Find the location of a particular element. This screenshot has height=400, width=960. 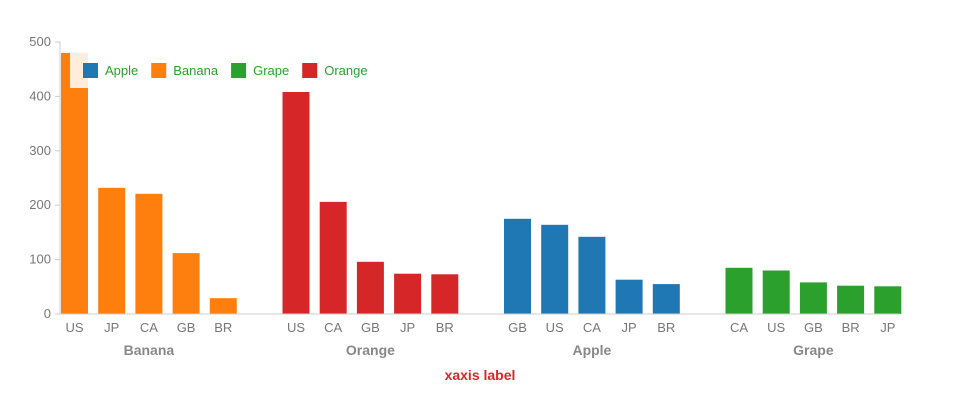

legend-item-banana: Banana is located at coordinates (185, 70).